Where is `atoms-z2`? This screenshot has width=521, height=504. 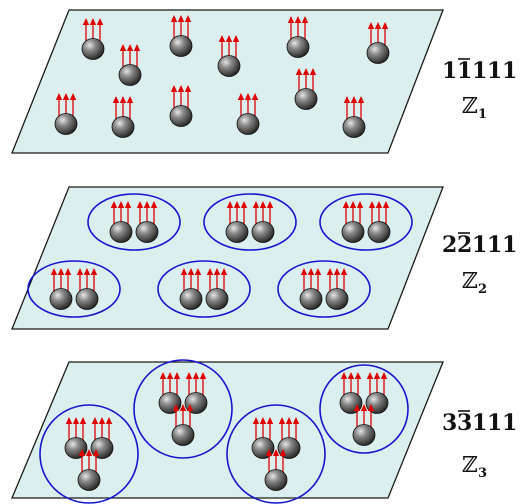
atoms-z2 is located at coordinates (220, 255).